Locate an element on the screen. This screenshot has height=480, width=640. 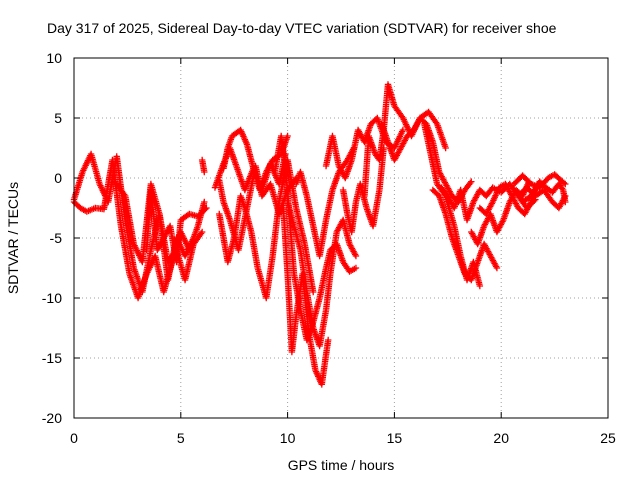
y-tick-label: -5 is located at coordinates (56, 238).